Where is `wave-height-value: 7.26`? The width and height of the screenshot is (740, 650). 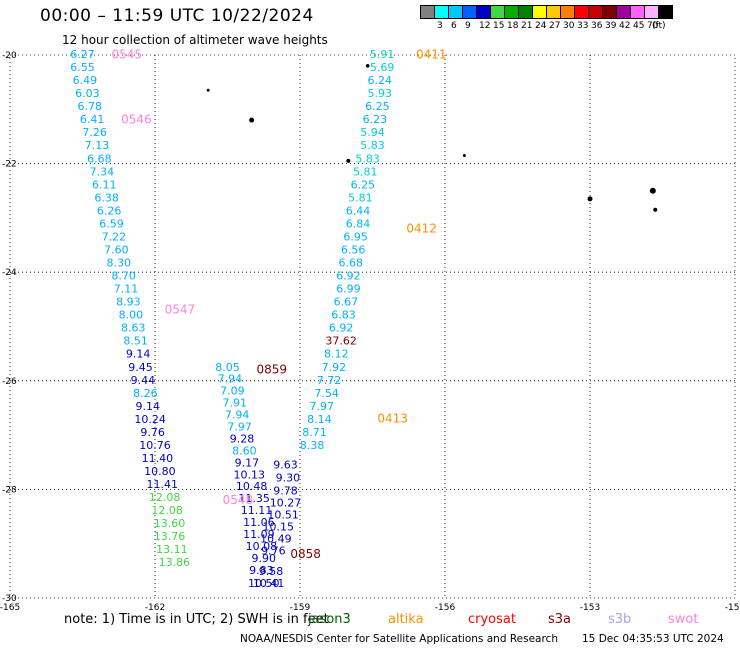 wave-height-value: 7.26 is located at coordinates (94, 132).